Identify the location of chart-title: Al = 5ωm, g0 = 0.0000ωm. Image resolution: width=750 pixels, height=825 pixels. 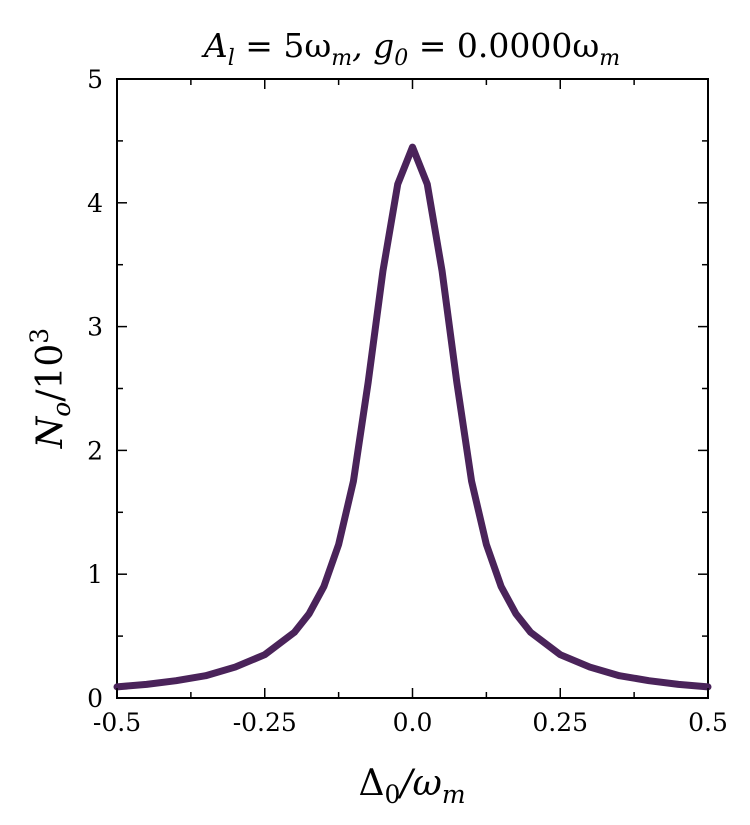
(410, 48).